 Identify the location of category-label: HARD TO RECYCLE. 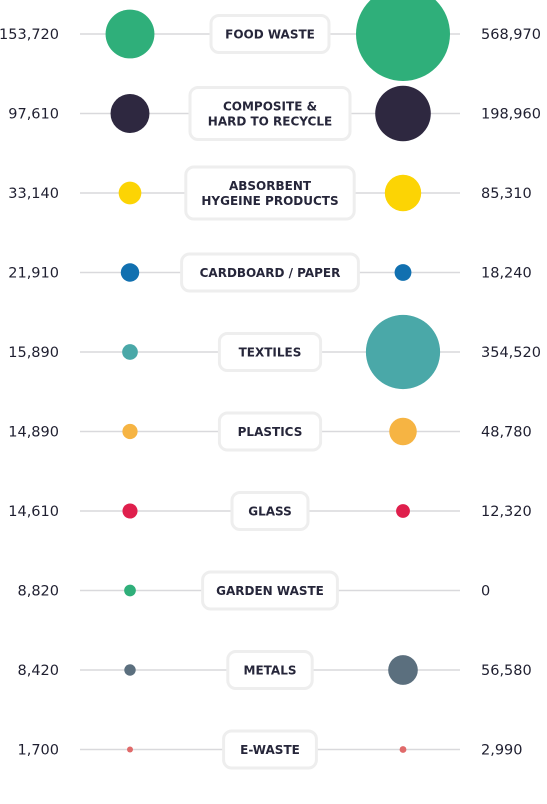
(270, 121).